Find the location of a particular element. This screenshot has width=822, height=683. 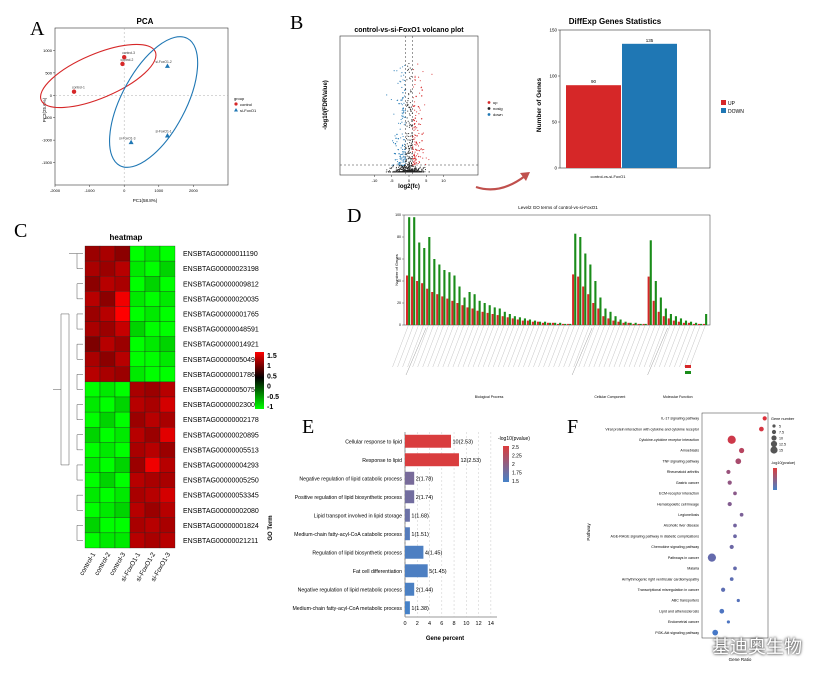

heatmap-row-label: ENSBTAG00000001824 is located at coordinates (221, 526).